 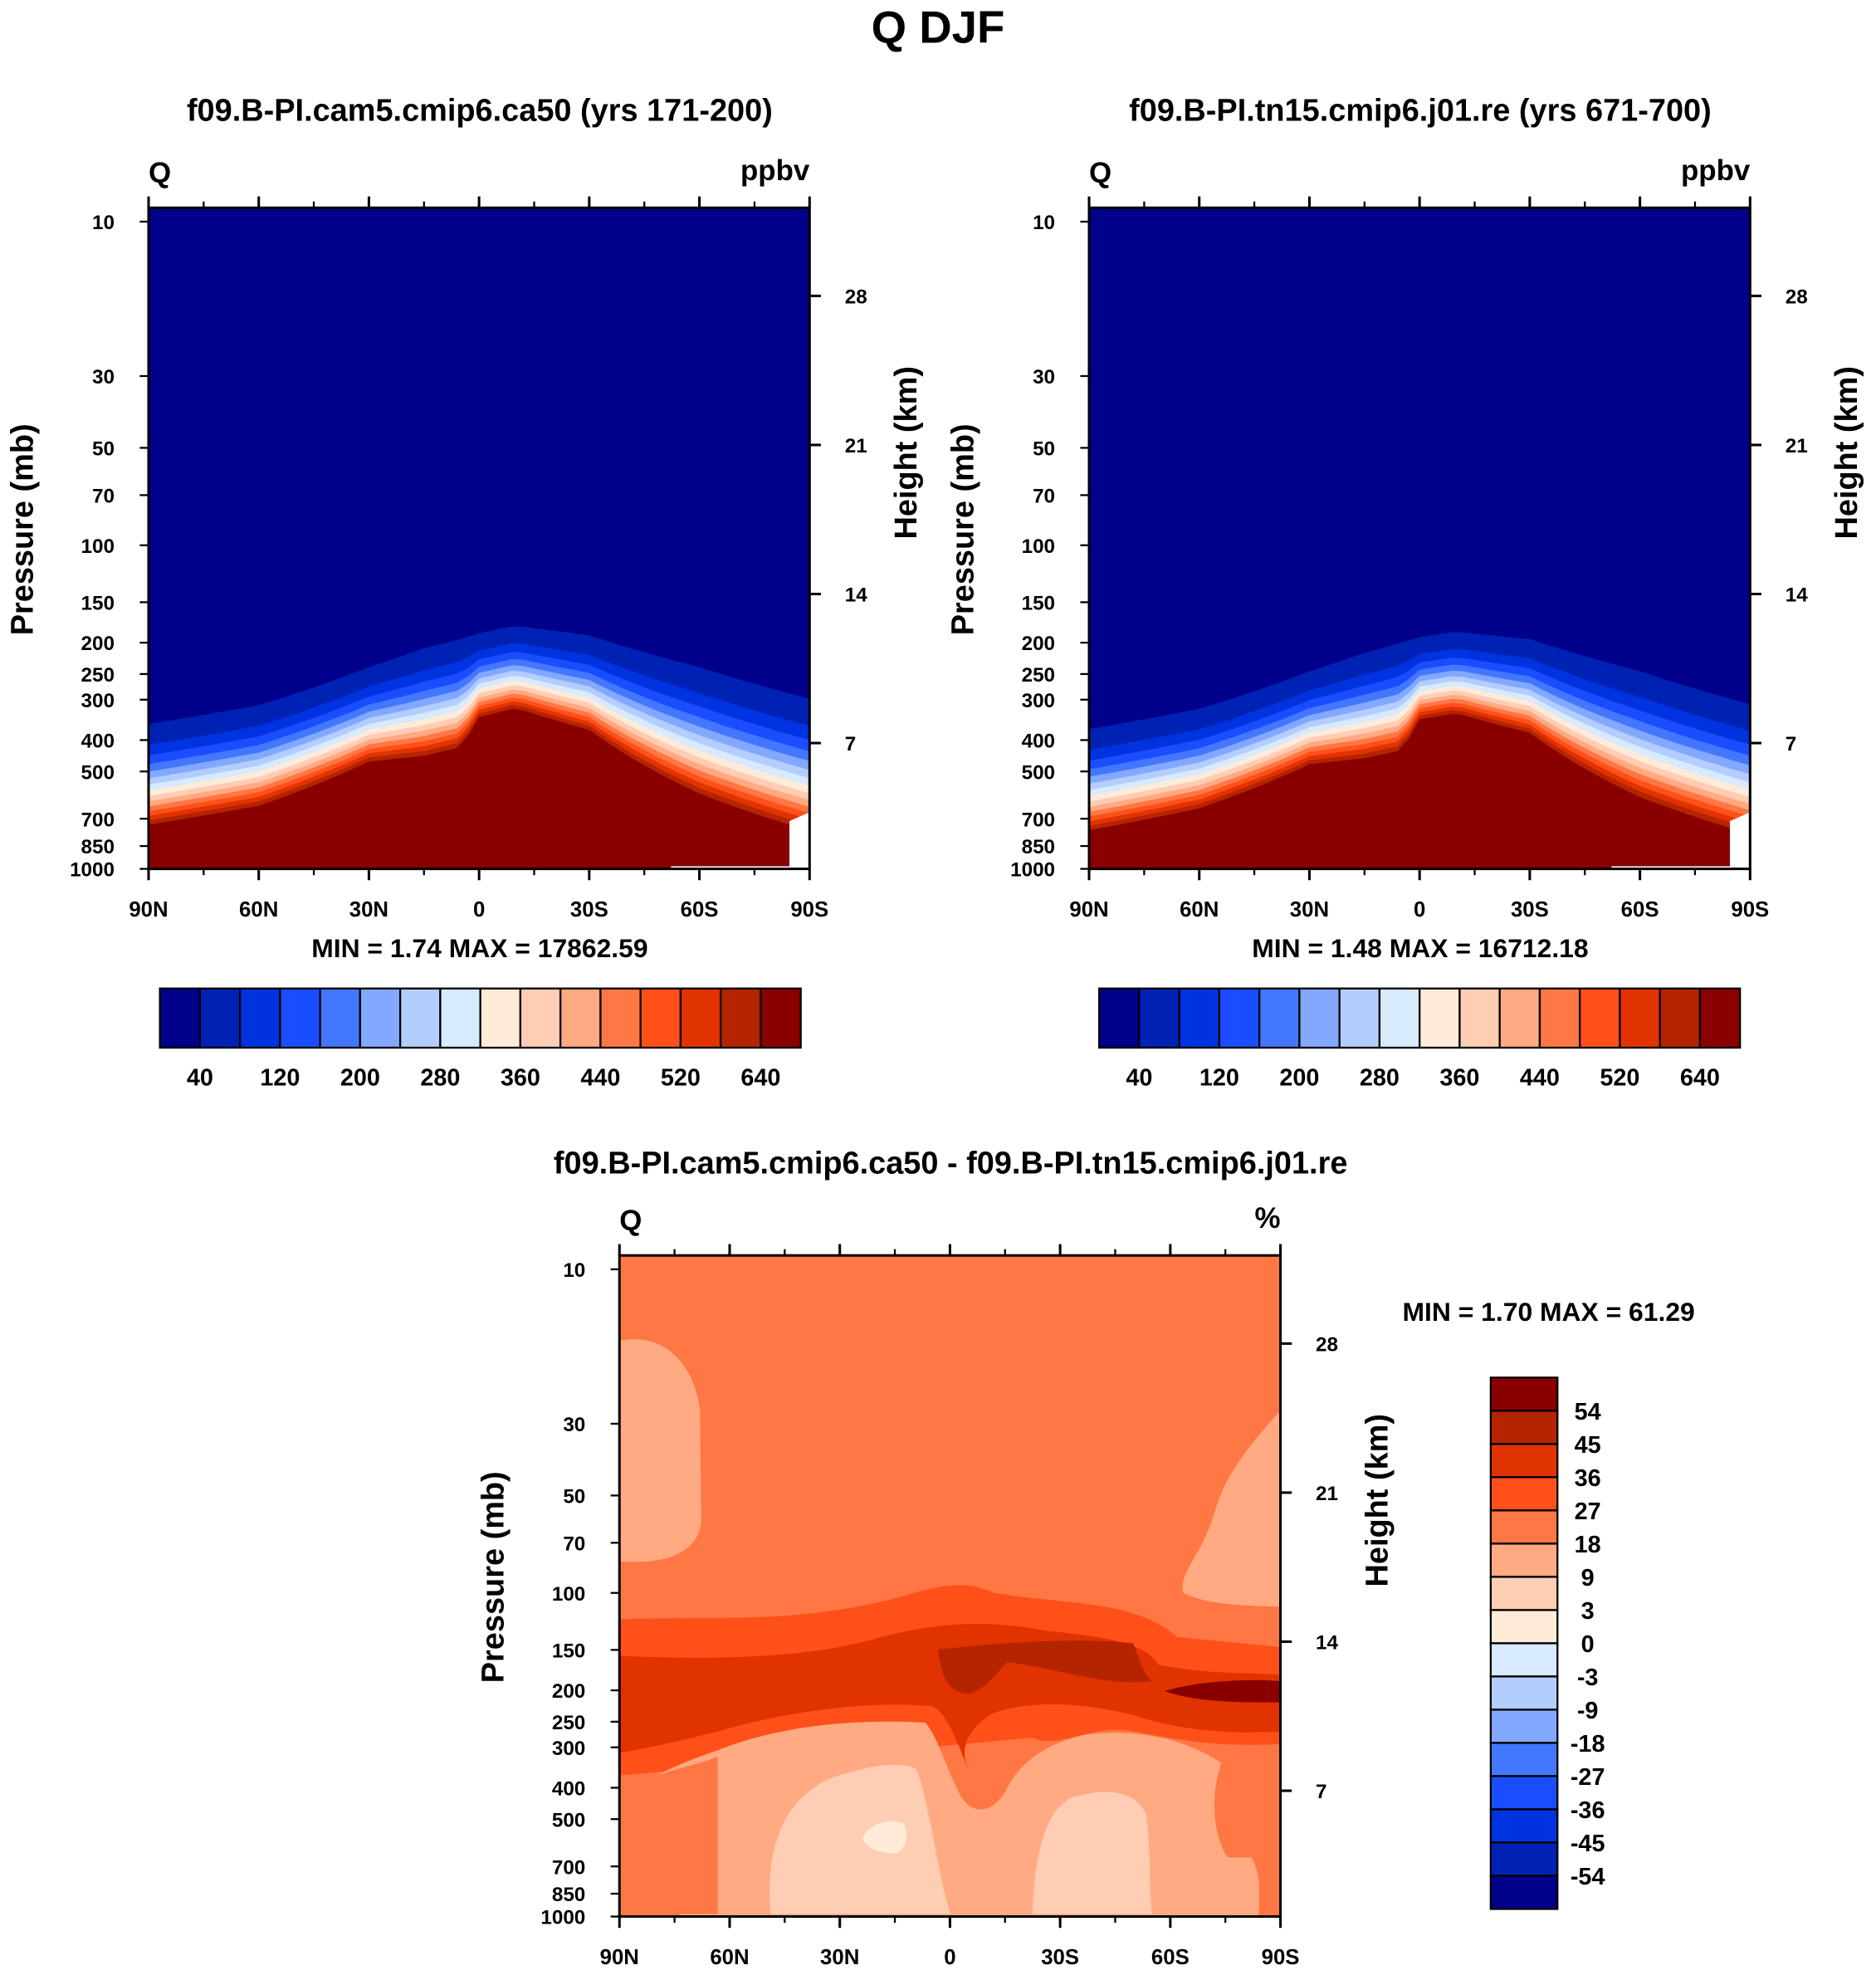 What do you see at coordinates (480, 112) in the screenshot?
I see `panel-subtitle: f09.B-PI.cam5.cmip6.ca50 (yrs 171-200)` at bounding box center [480, 112].